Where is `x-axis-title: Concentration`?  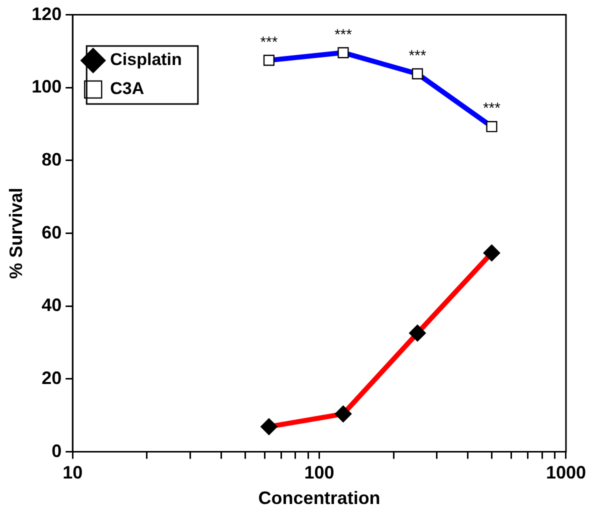 x-axis-title: Concentration is located at coordinates (319, 498).